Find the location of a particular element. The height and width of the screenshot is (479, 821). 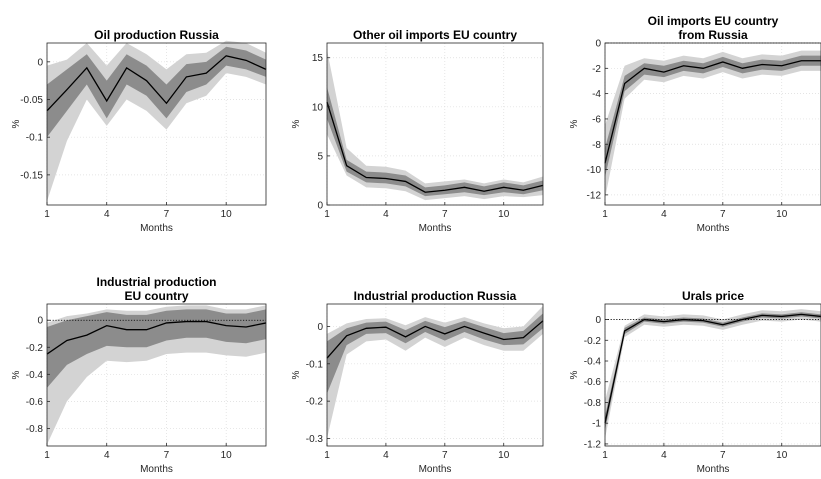

y-tick-label: -10 is located at coordinates (594, 170).